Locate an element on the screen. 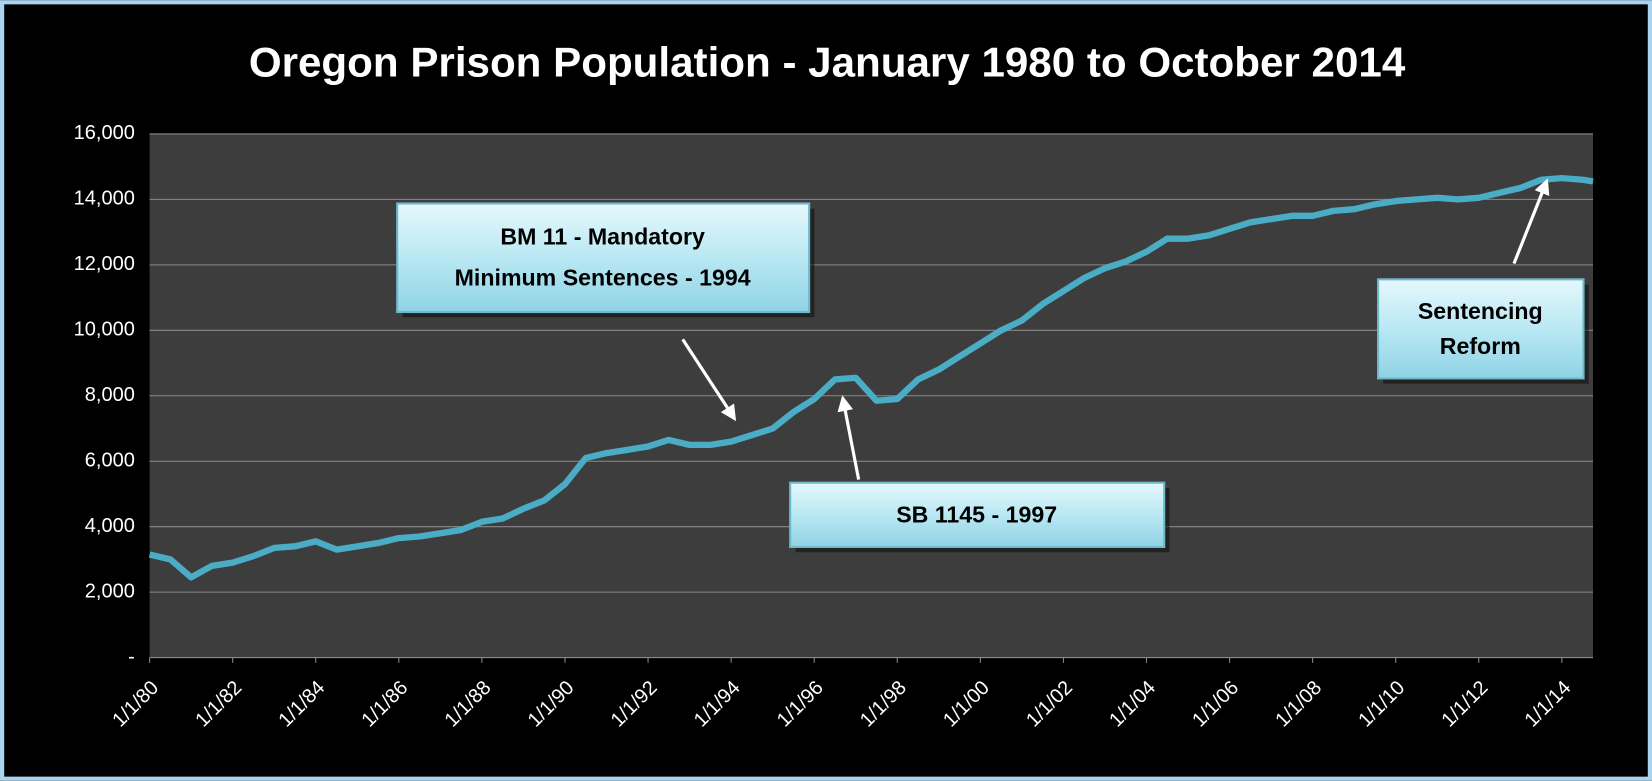 This screenshot has height=781, width=1652. annotation-text: BM 11 - Mandatory is located at coordinates (602, 236).